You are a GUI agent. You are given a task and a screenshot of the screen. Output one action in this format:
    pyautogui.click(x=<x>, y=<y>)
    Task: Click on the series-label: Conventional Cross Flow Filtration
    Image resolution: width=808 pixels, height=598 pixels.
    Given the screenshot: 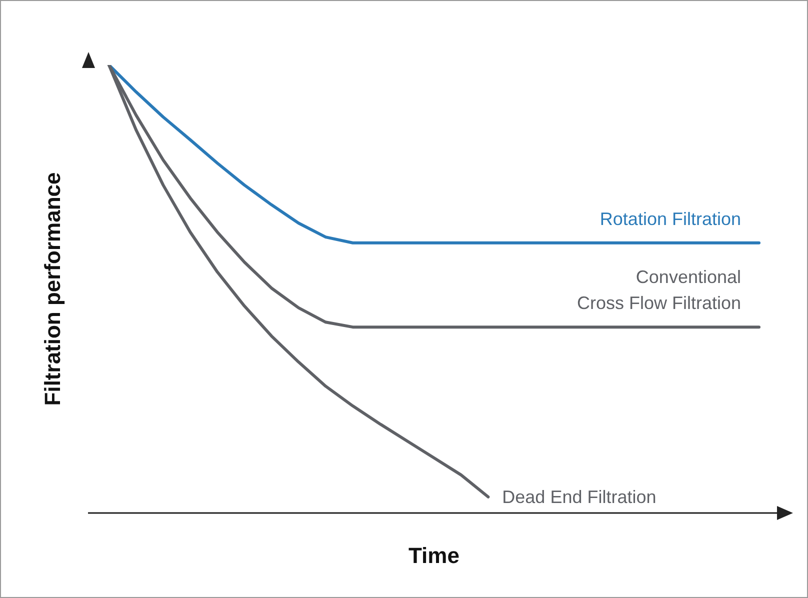 What is the action you would take?
    pyautogui.click(x=658, y=290)
    